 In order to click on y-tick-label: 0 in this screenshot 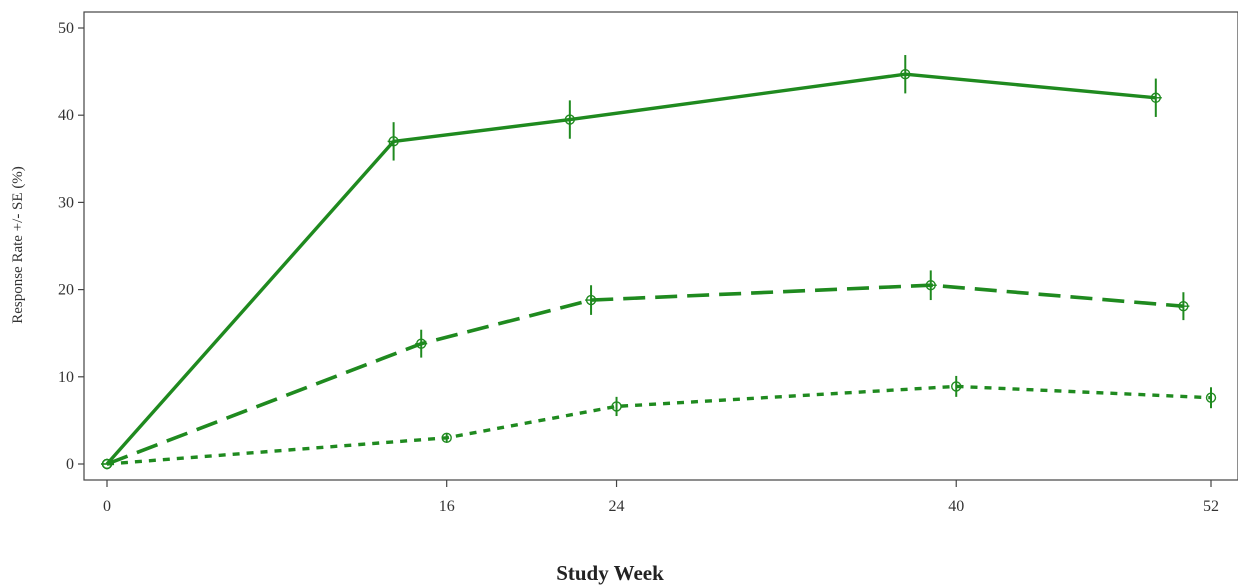, I will do `click(70, 464)`.